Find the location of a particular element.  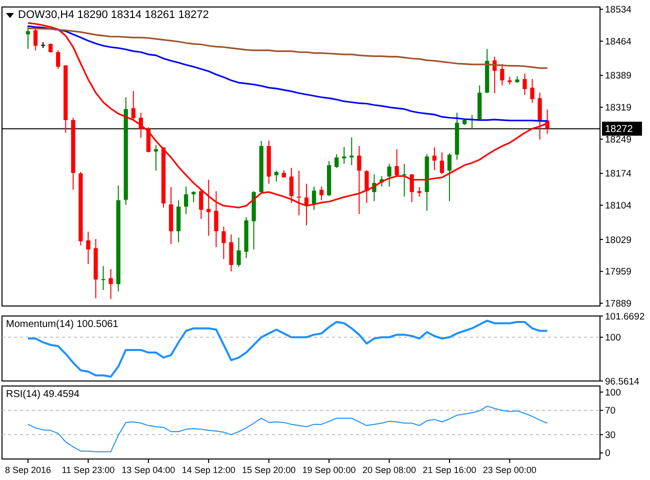

x-tick-label: 23 Sep 00:00 is located at coordinates (509, 470).